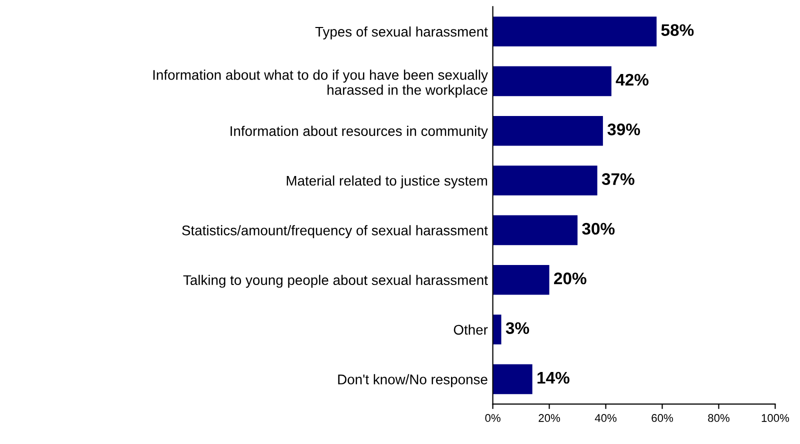  What do you see at coordinates (387, 181) in the screenshot?
I see `y-tick-label: Material related to justice system` at bounding box center [387, 181].